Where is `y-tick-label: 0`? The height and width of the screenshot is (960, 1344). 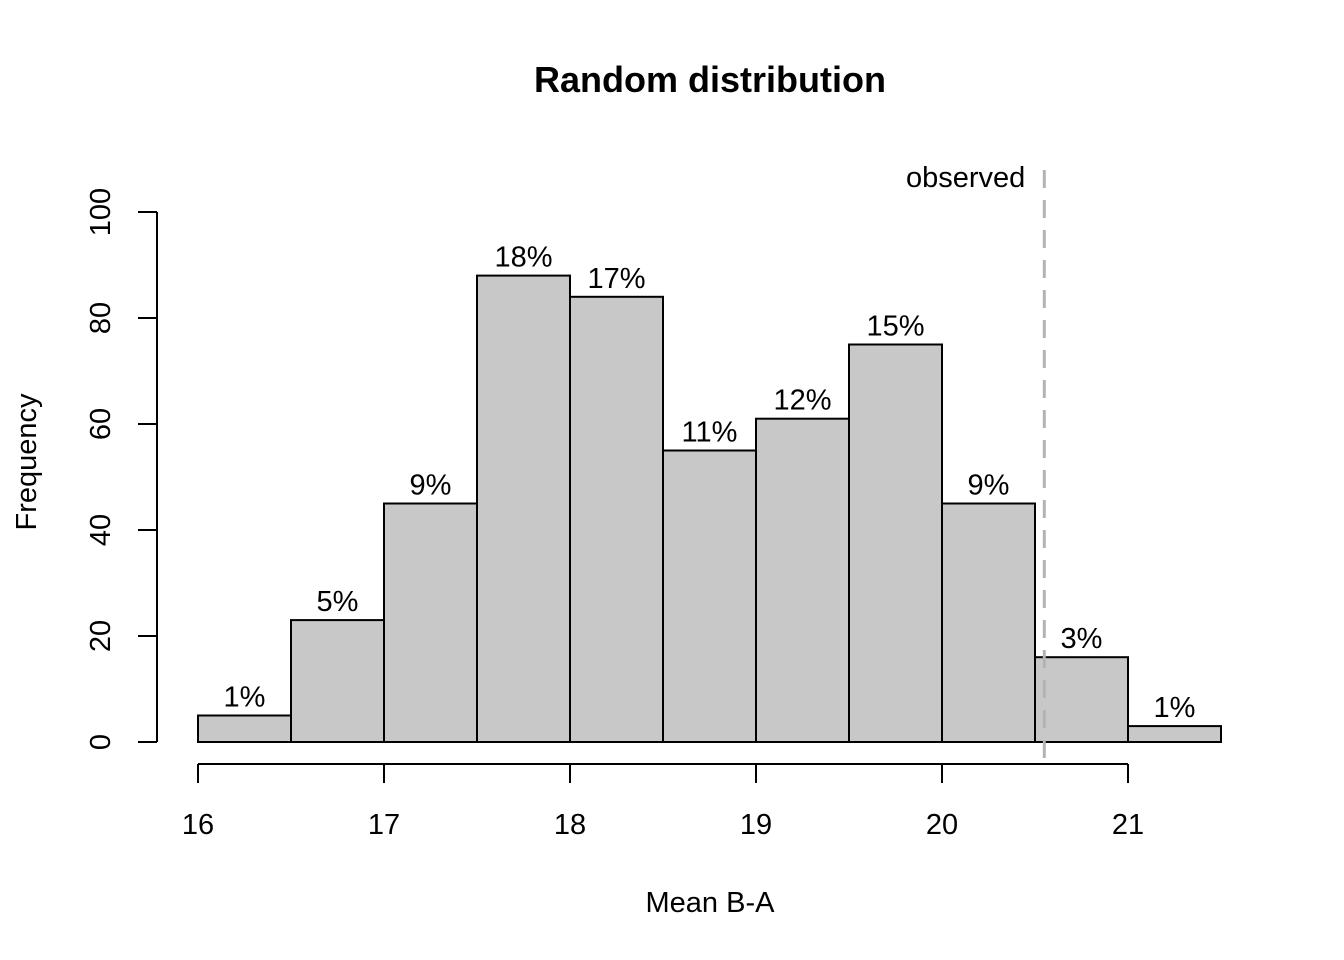
y-tick-label: 0 is located at coordinates (101, 742).